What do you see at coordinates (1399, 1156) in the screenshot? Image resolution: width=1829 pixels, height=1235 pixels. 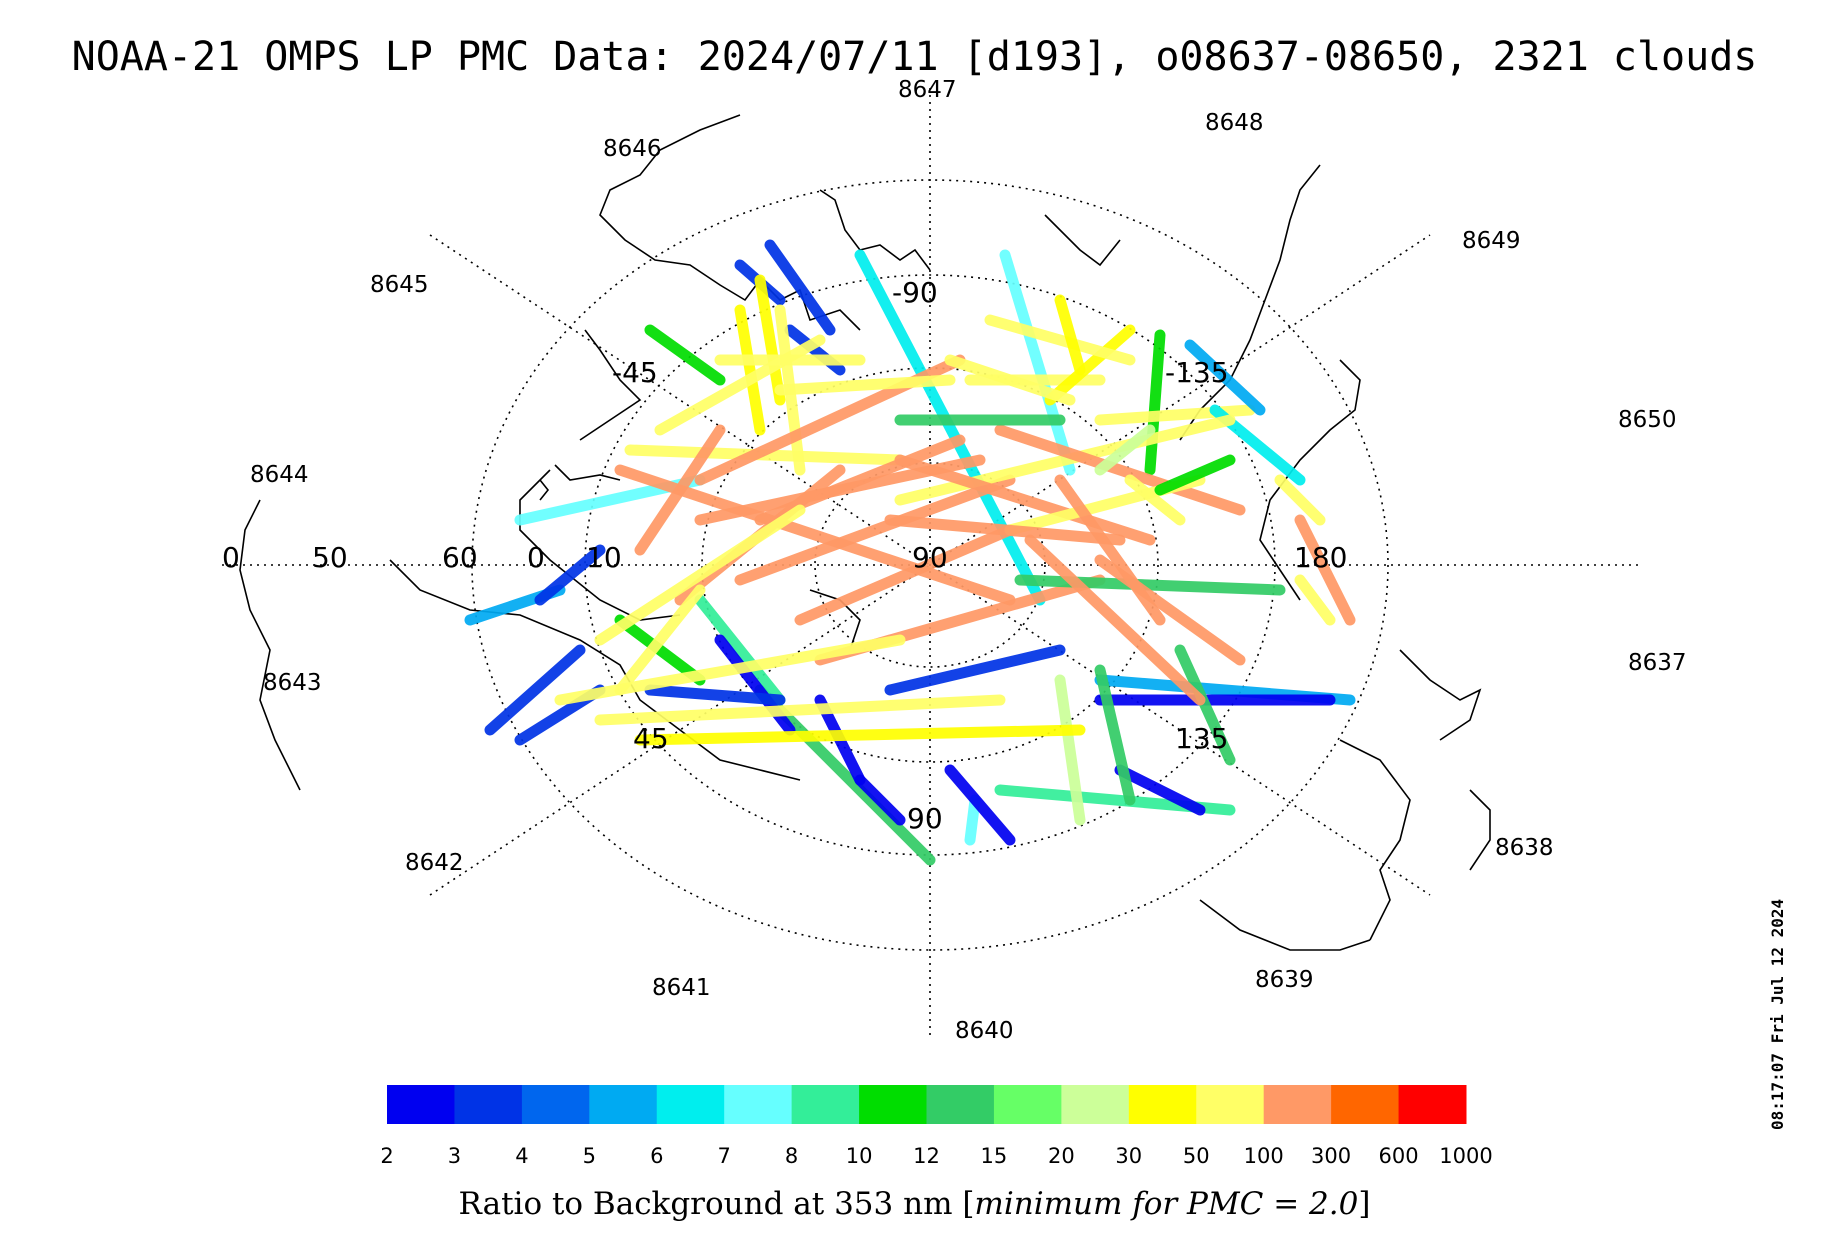 I see `colorbar-tick-label: 600` at bounding box center [1399, 1156].